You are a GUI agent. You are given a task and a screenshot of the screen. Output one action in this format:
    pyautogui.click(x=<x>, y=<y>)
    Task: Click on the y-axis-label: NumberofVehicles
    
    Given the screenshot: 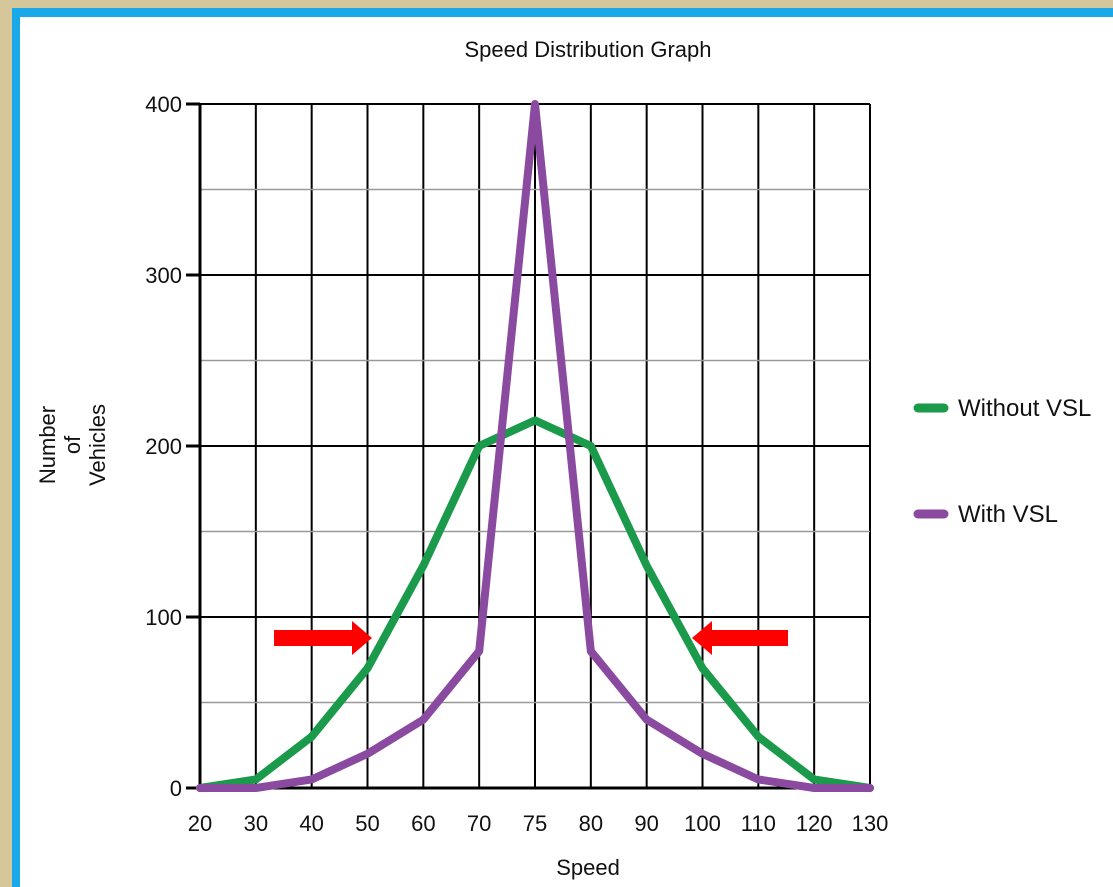 What is the action you would take?
    pyautogui.click(x=72, y=445)
    